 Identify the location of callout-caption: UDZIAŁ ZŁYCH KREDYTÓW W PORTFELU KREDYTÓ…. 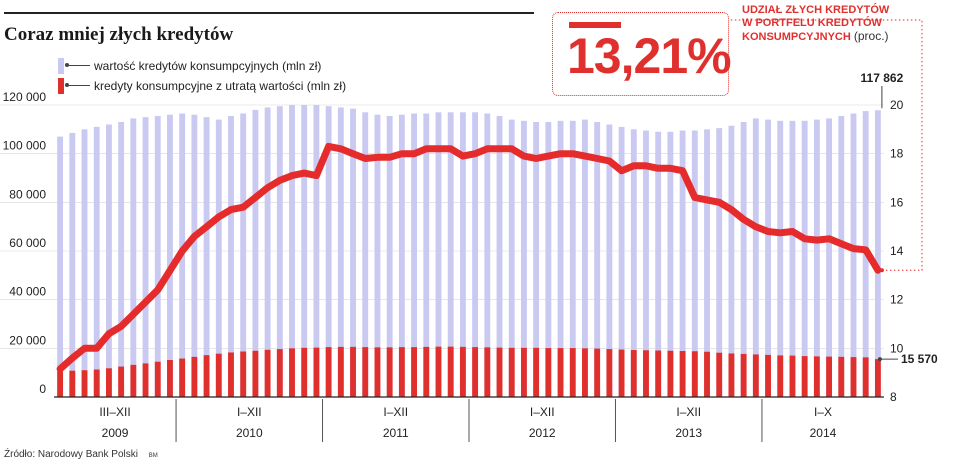
(852, 24).